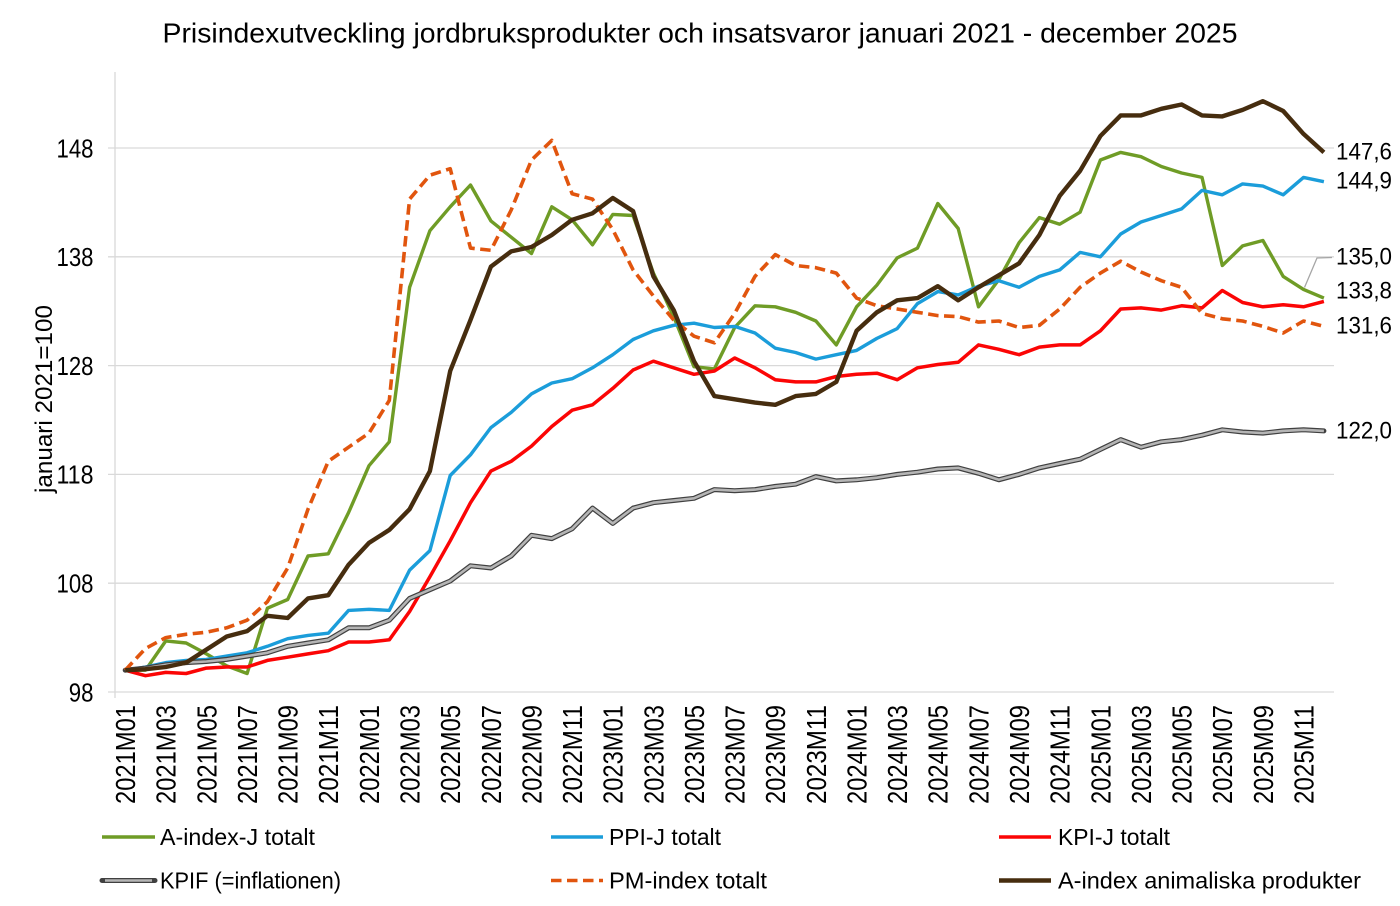 The height and width of the screenshot is (906, 1400). I want to click on svg-text: 2022M09, so click(531, 754).